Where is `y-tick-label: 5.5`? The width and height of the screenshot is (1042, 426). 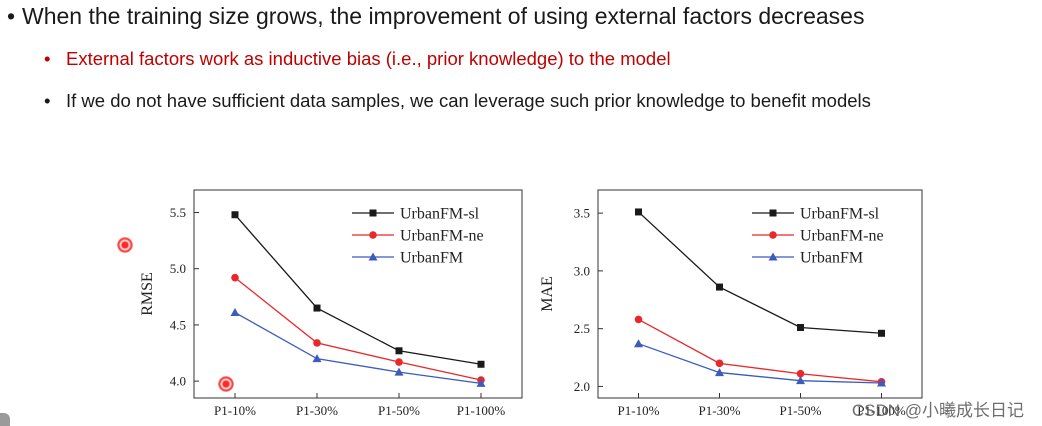 y-tick-label: 5.5 is located at coordinates (178, 212).